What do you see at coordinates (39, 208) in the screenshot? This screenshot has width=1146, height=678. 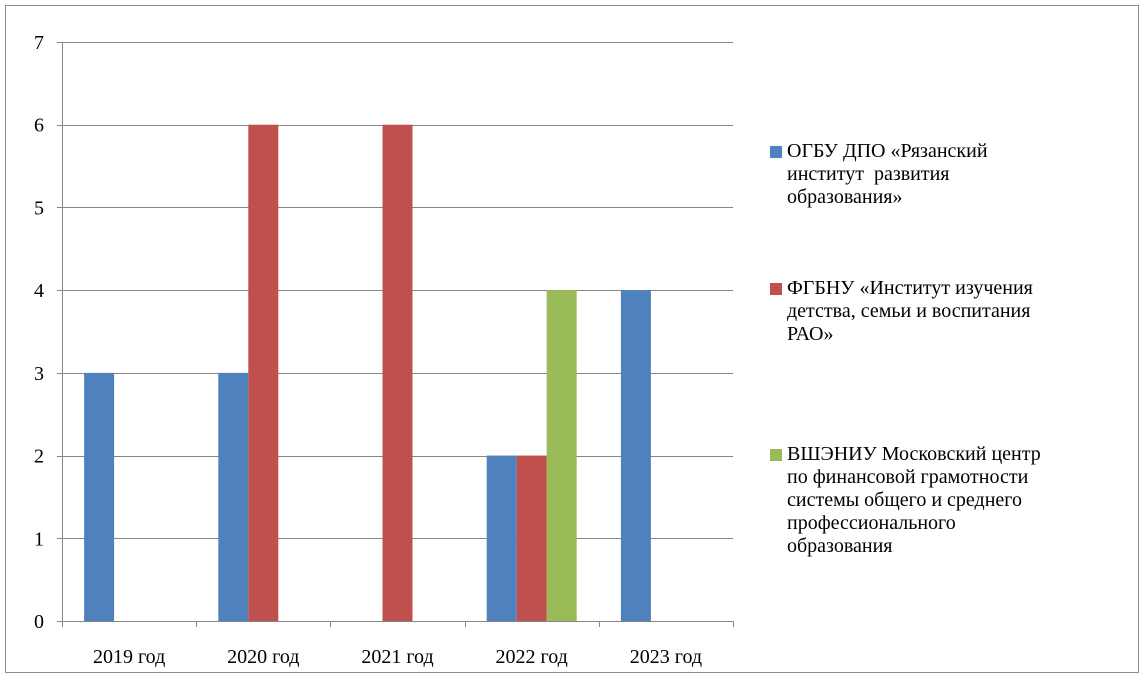 I see `y-tick-label: 5` at bounding box center [39, 208].